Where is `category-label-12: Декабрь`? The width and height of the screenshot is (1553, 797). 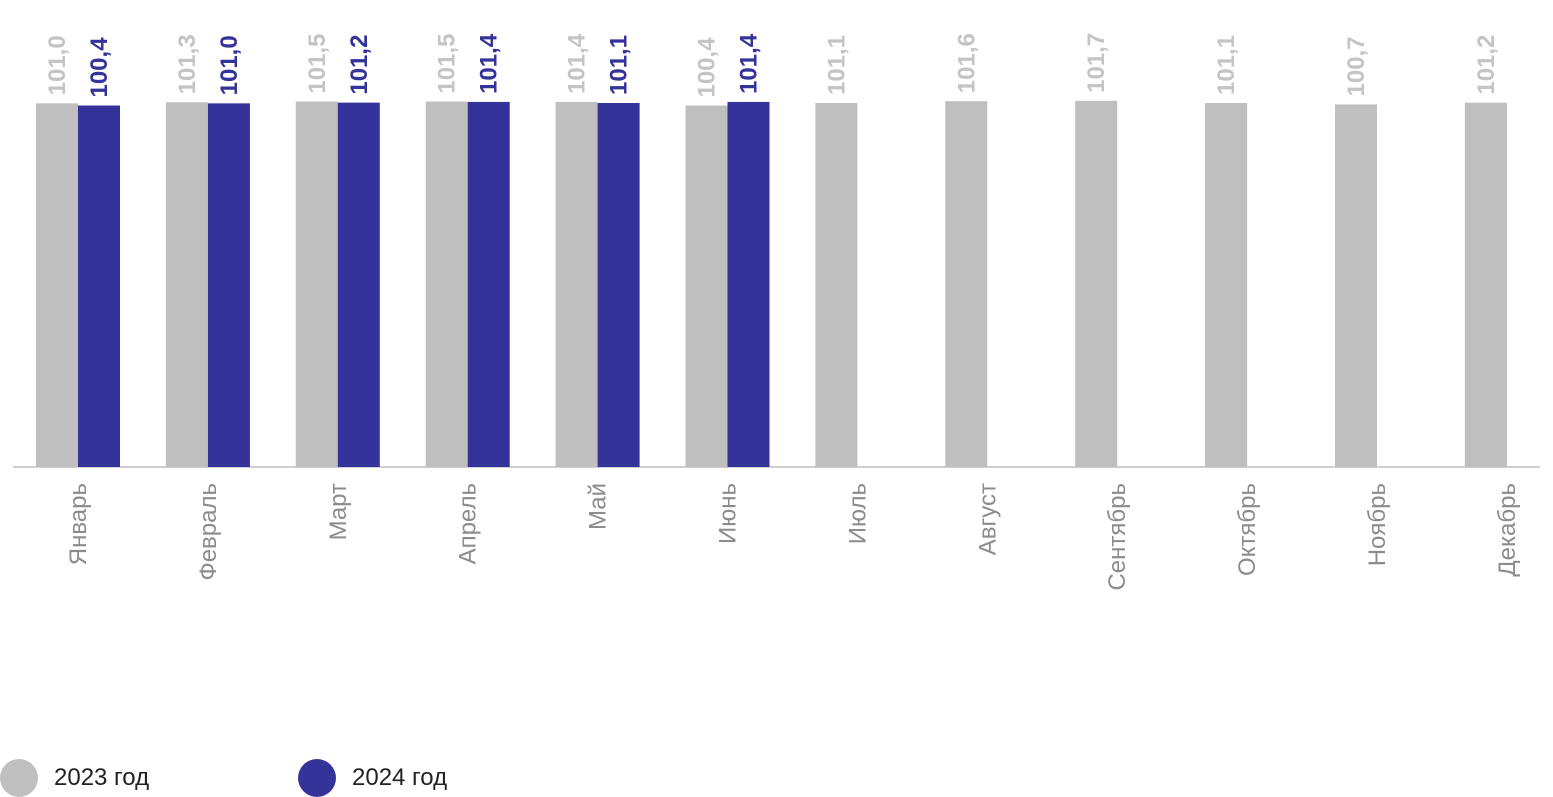 category-label-12: Декабрь is located at coordinates (1507, 530).